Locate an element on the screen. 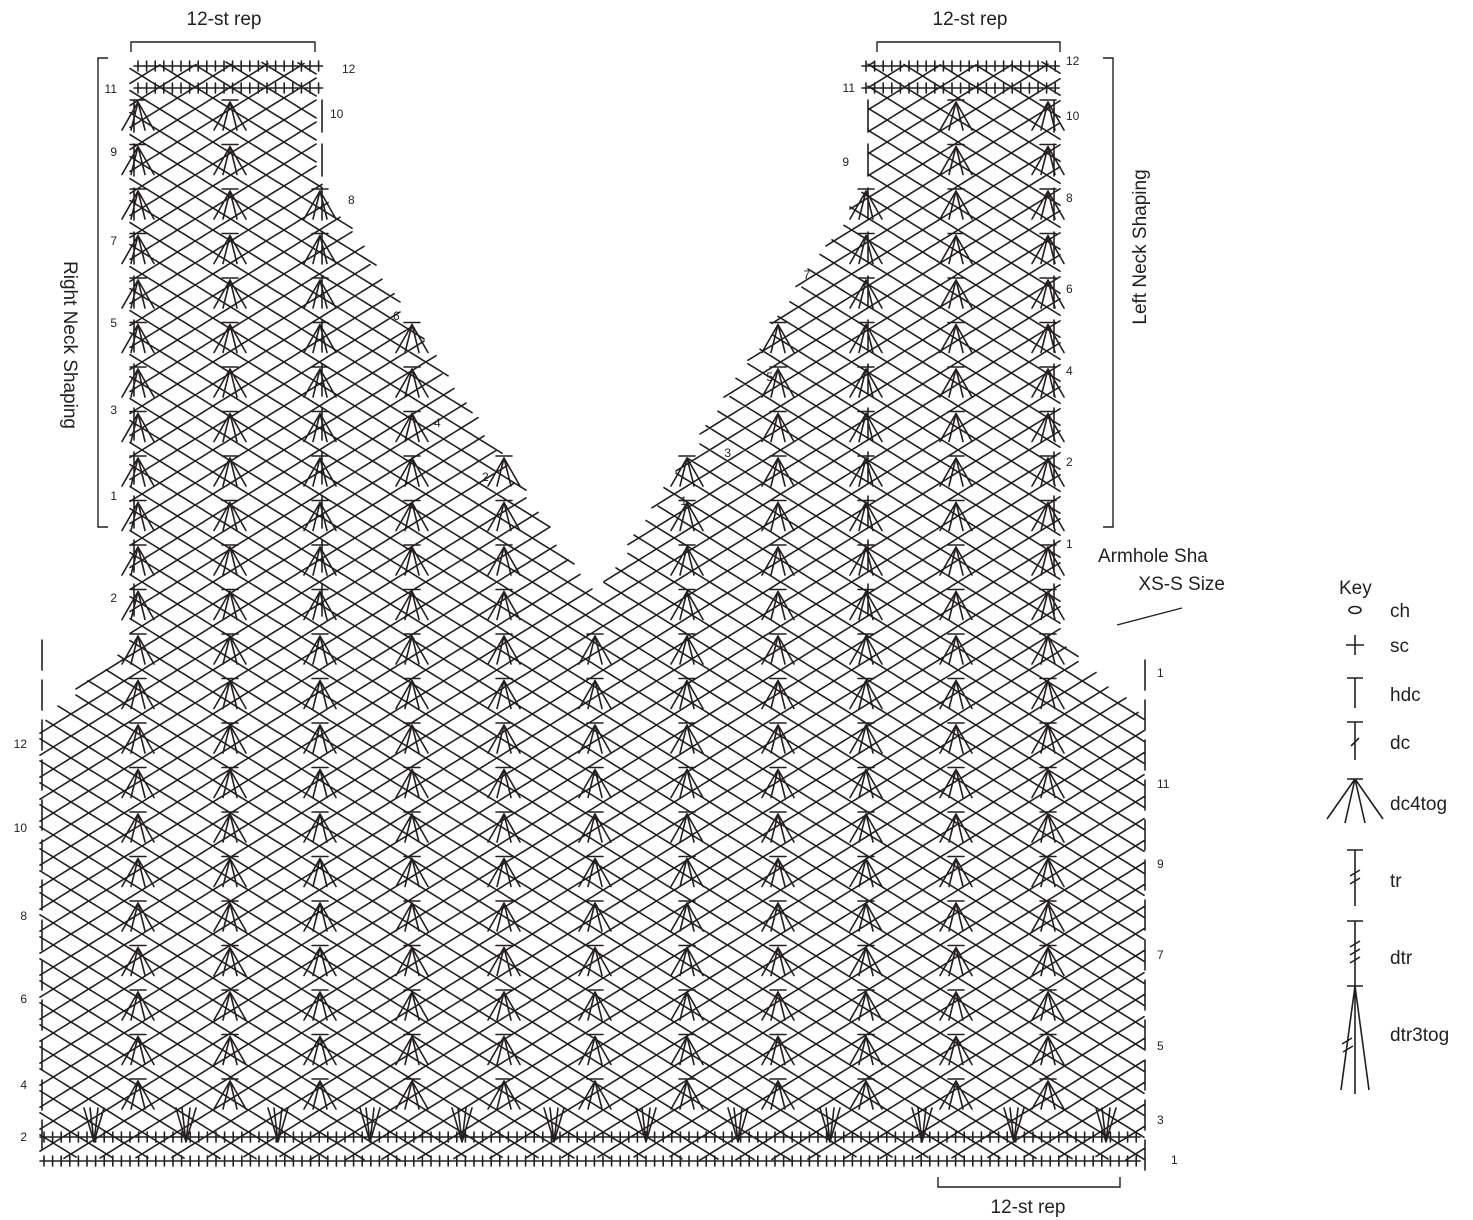  repeat-label-top-left: 12-st rep is located at coordinates (224, 19).